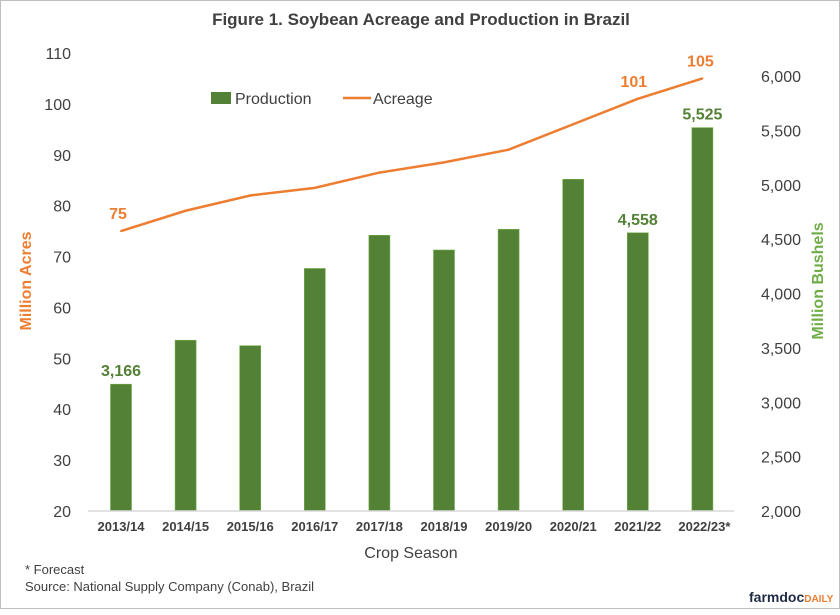 The width and height of the screenshot is (840, 615). What do you see at coordinates (250, 526) in the screenshot?
I see `x-tick-label: 2015/16` at bounding box center [250, 526].